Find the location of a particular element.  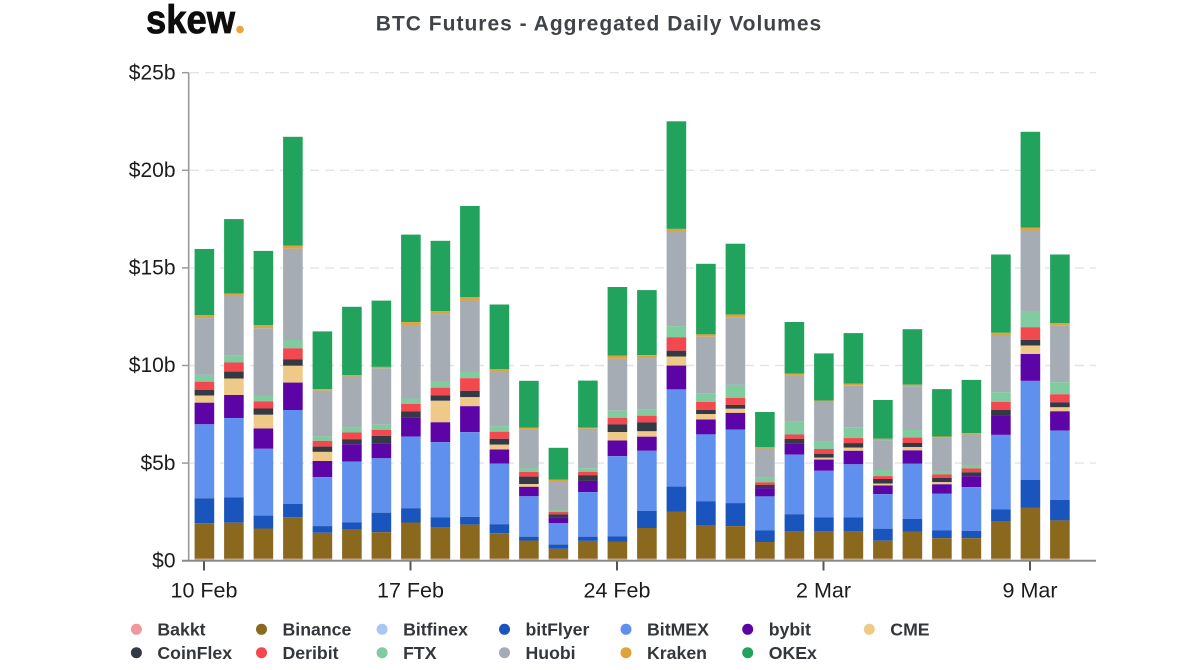

svg-text: $15b is located at coordinates (152, 268).